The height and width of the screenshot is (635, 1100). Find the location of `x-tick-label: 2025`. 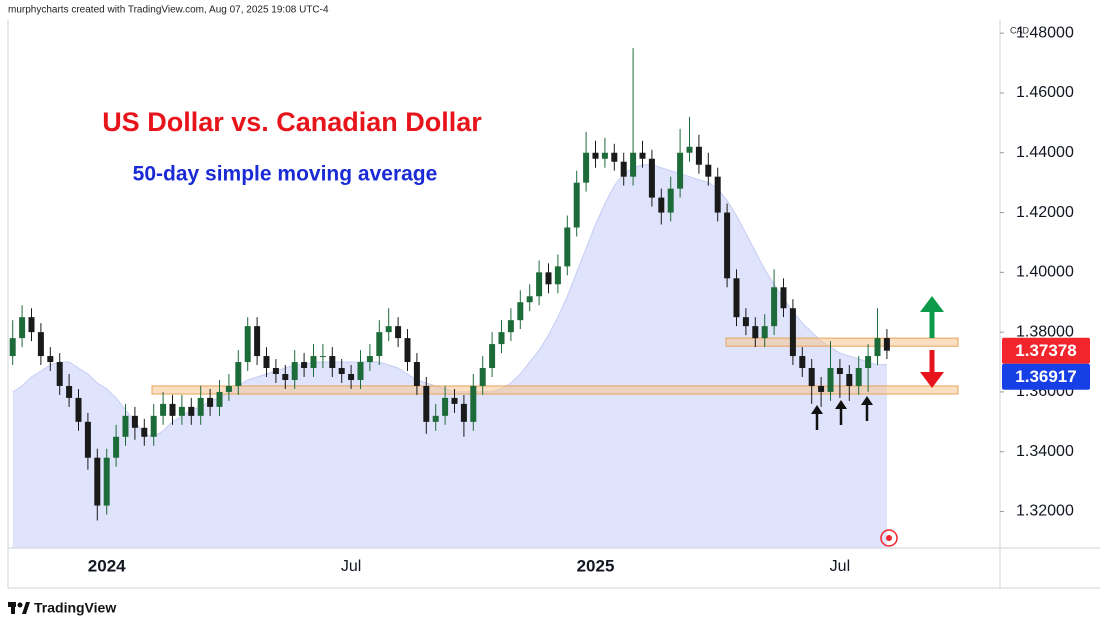

x-tick-label: 2025 is located at coordinates (596, 565).